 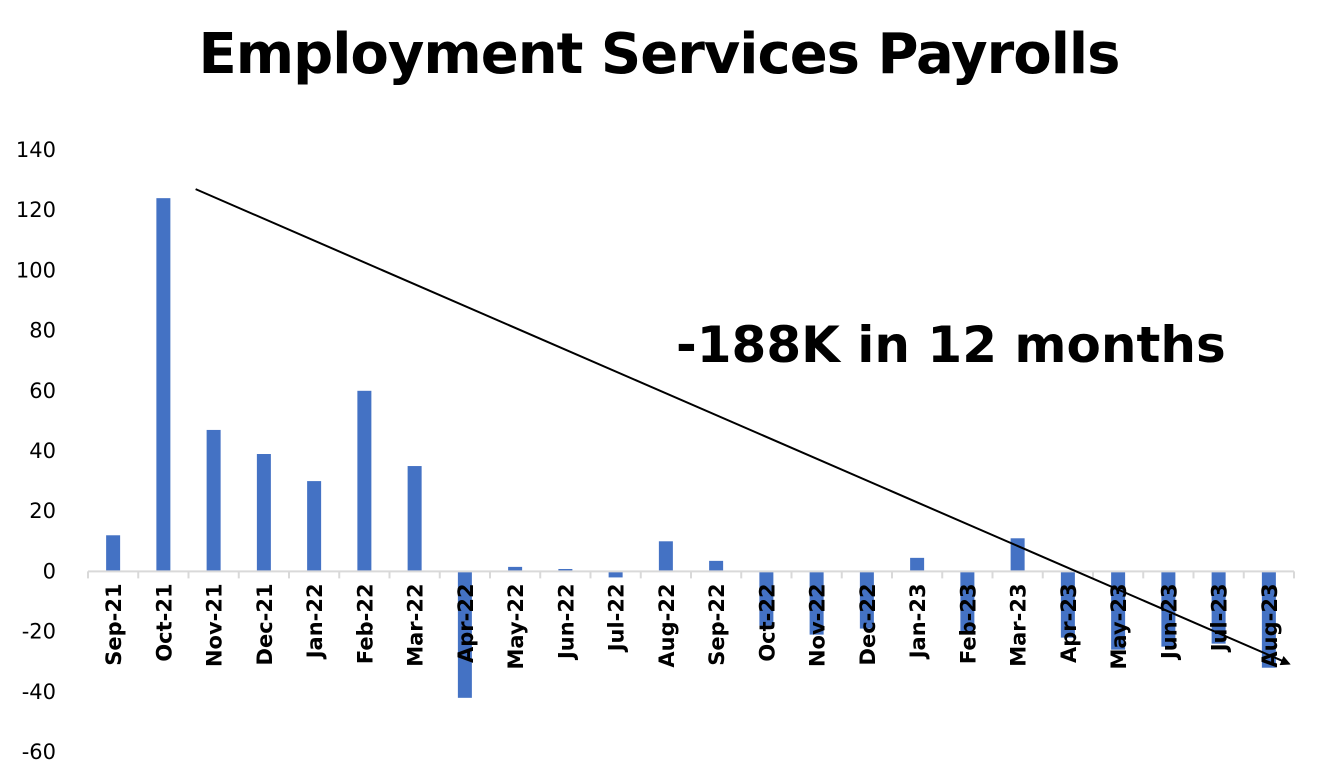 What do you see at coordinates (365, 623) in the screenshot?
I see `x-category-label: Feb-22` at bounding box center [365, 623].